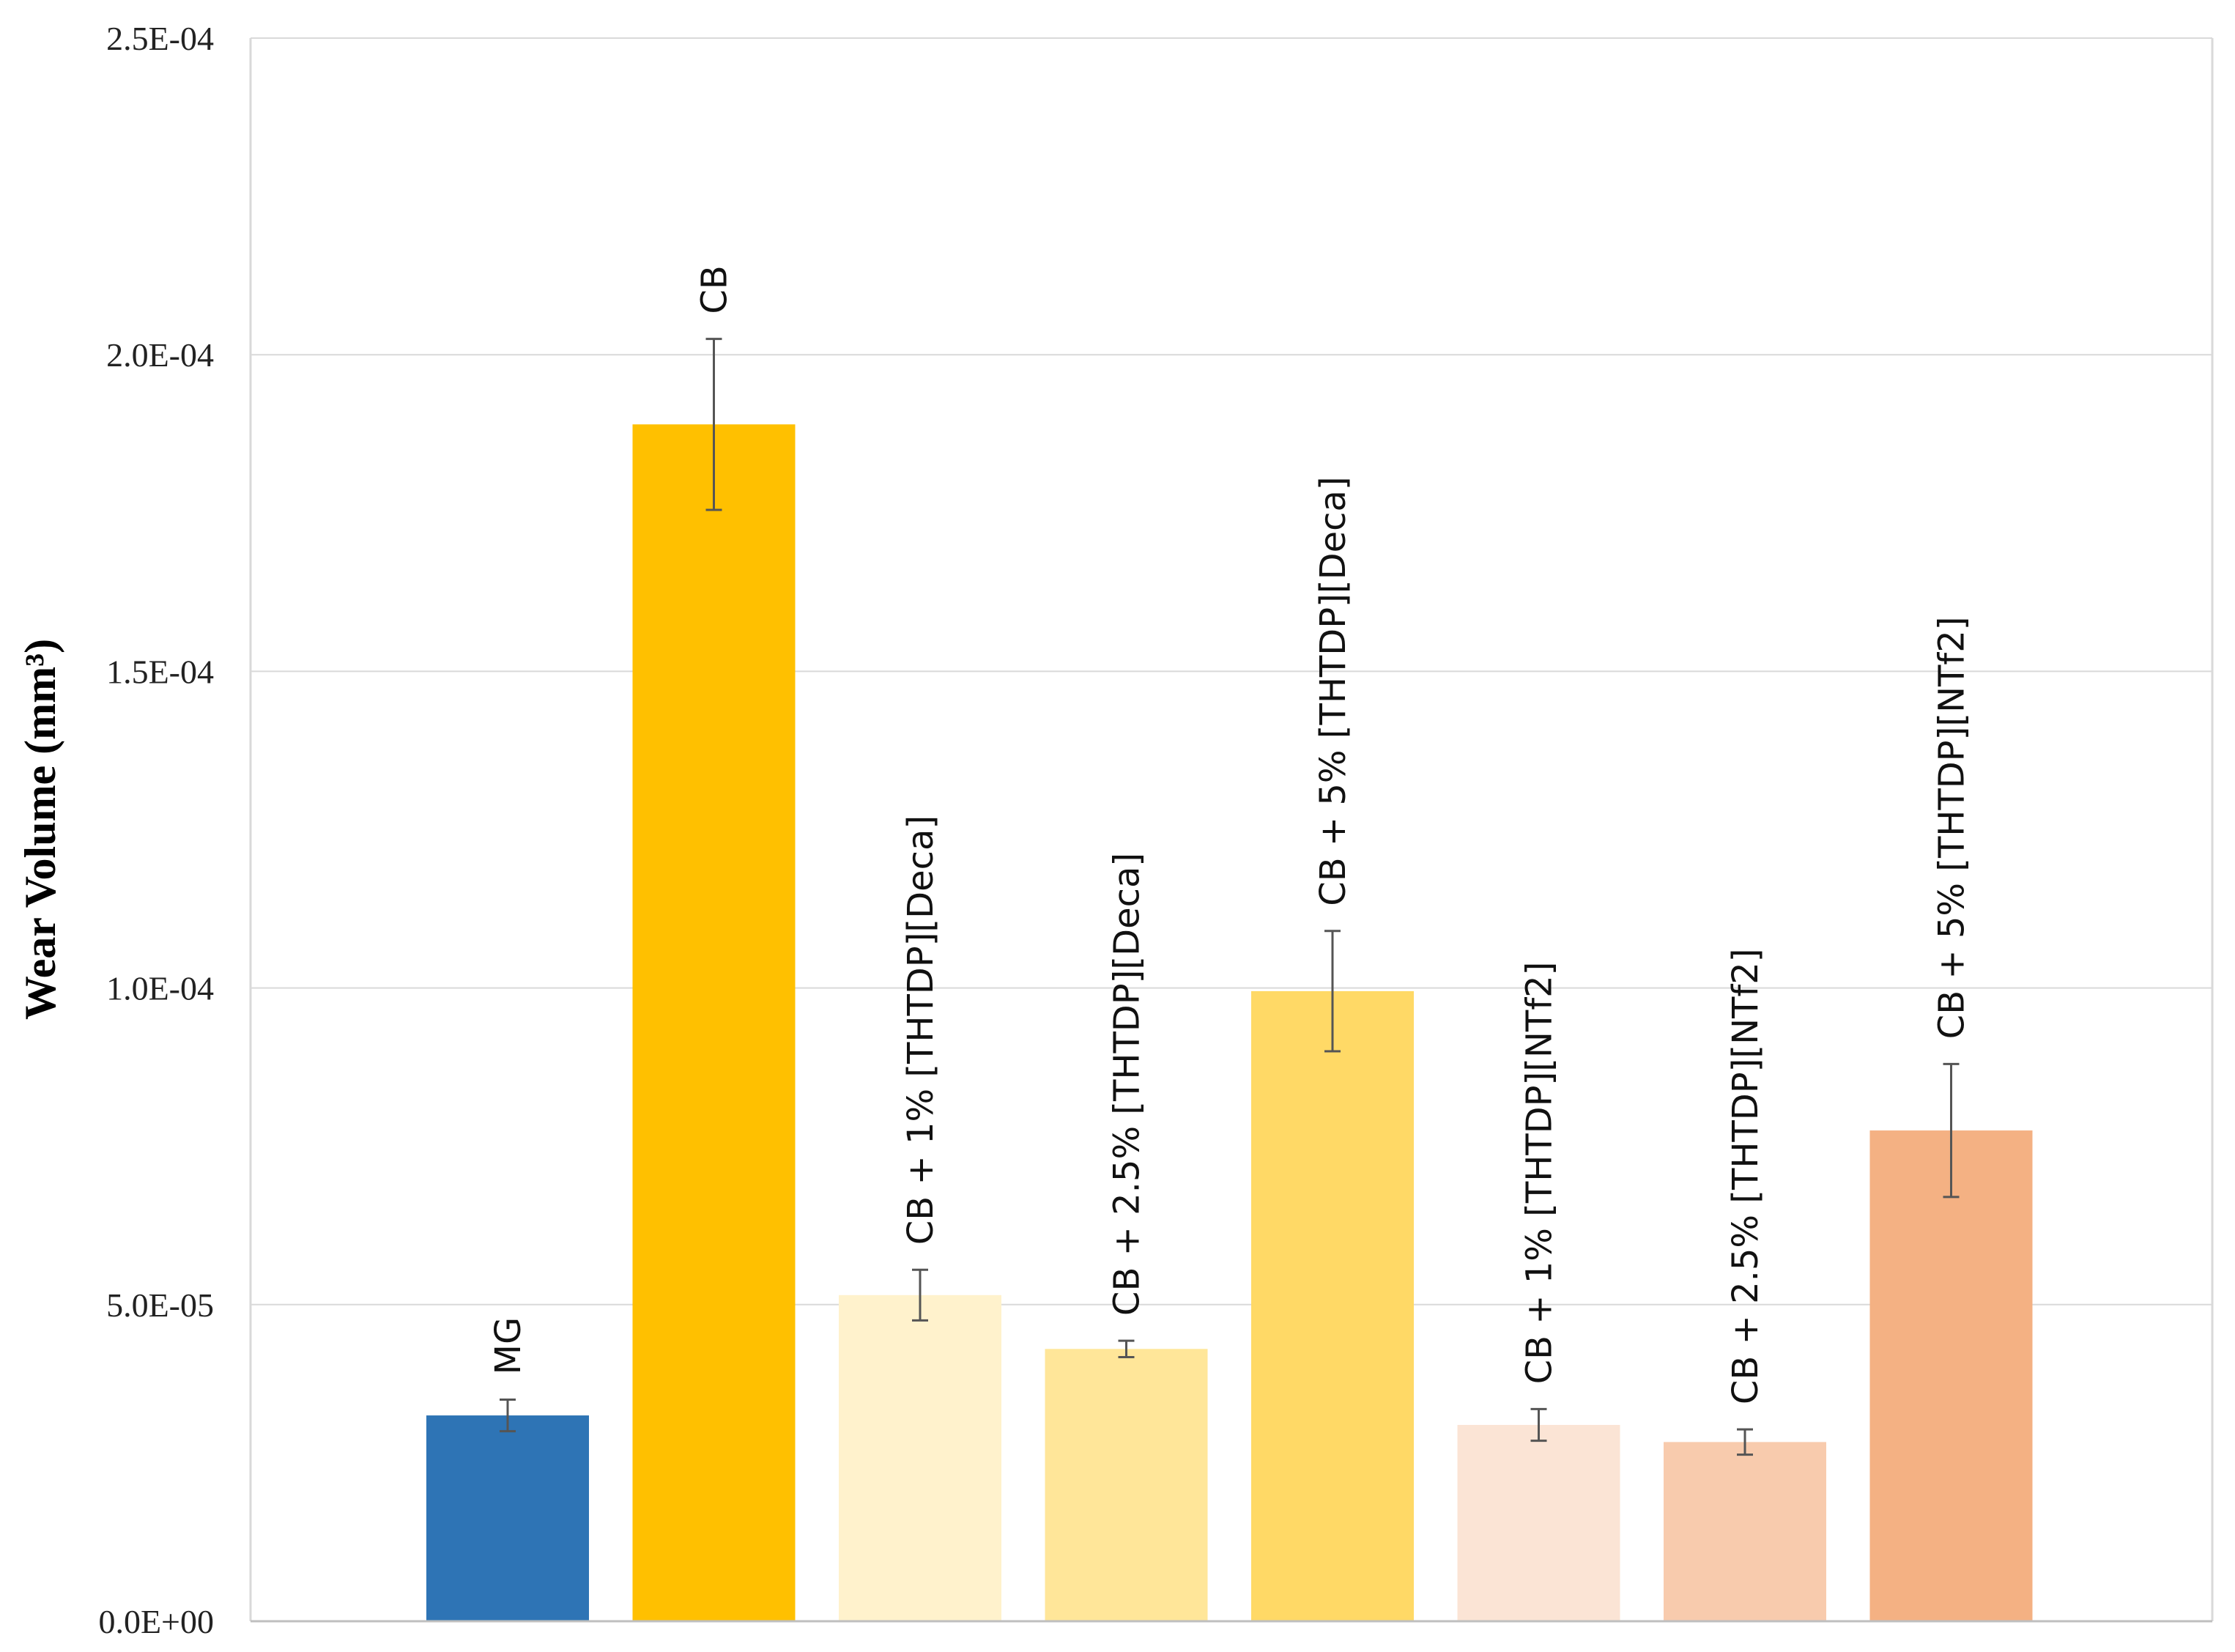 Image resolution: width=2235 pixels, height=1652 pixels. What do you see at coordinates (156, 1621) in the screenshot?
I see `y-tick-label: 0.0E+00` at bounding box center [156, 1621].